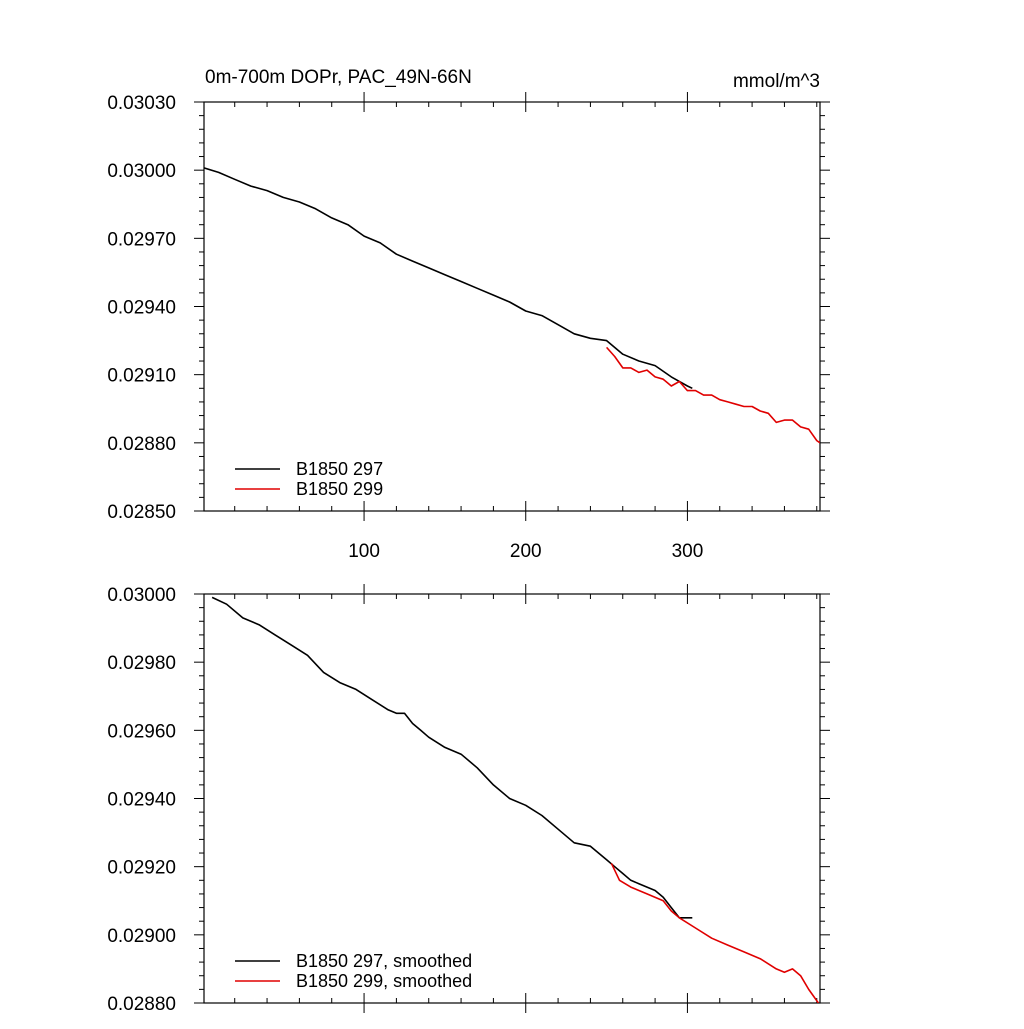 The width and height of the screenshot is (1024, 1029). What do you see at coordinates (526, 551) in the screenshot?
I see `x-tick-label: 200` at bounding box center [526, 551].